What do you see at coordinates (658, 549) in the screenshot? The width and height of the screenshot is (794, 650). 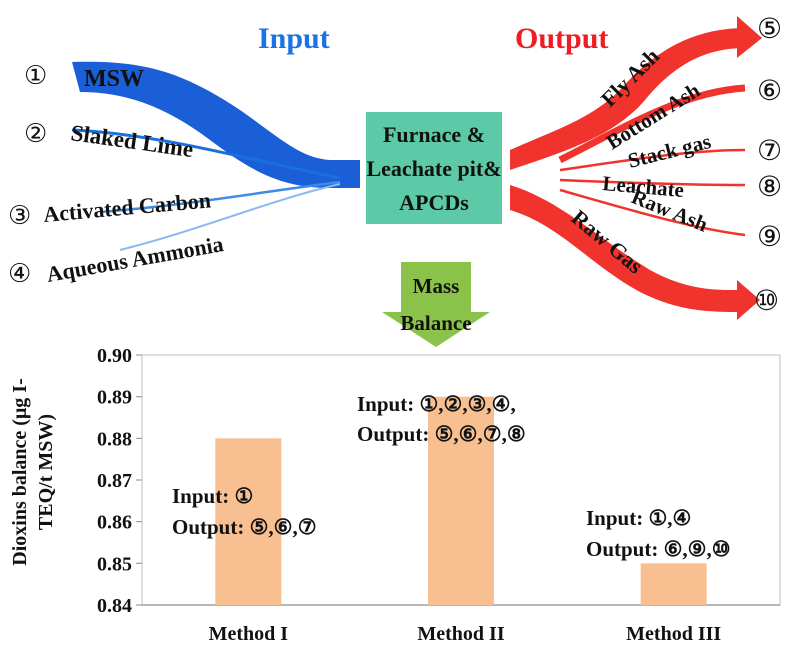 I see `annotation-method-3-output: Output: ⑥,⑨,⑩` at bounding box center [658, 549].